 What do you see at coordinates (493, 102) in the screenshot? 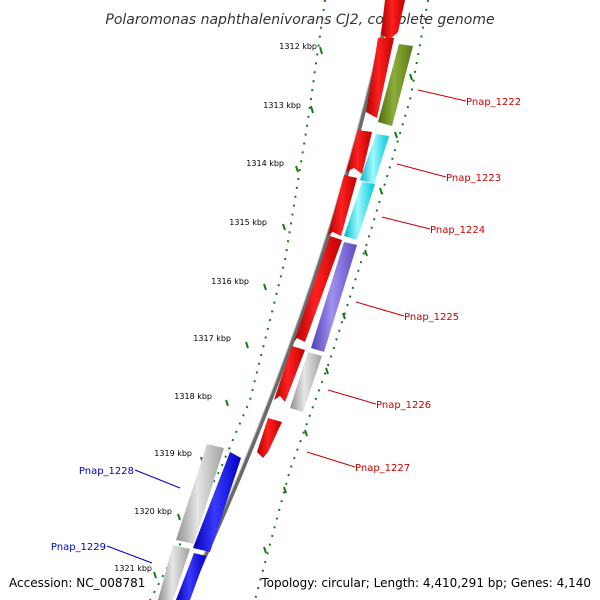
I see `gene-label-pnap-1222: Pnap_1222` at bounding box center [493, 102].